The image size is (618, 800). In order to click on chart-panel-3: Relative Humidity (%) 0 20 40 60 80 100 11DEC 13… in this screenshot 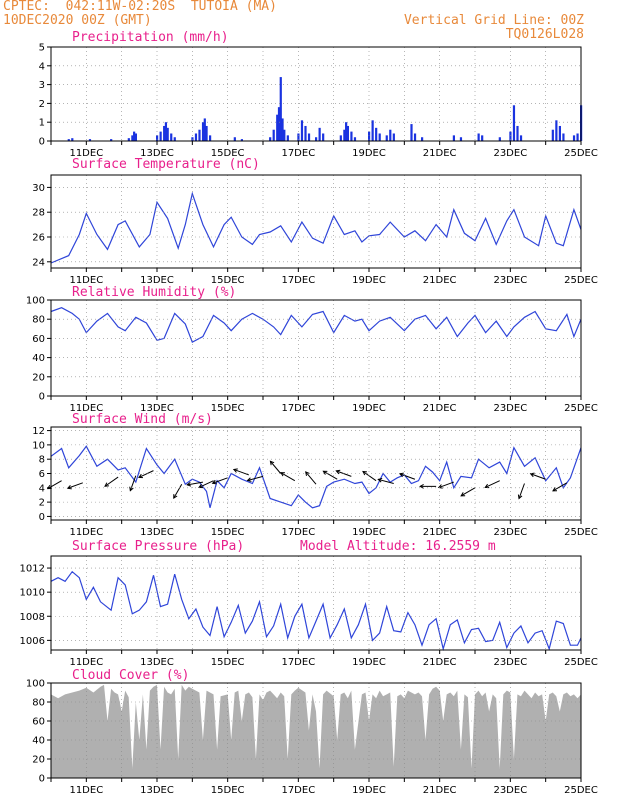, I will do `click(312, 349)`.